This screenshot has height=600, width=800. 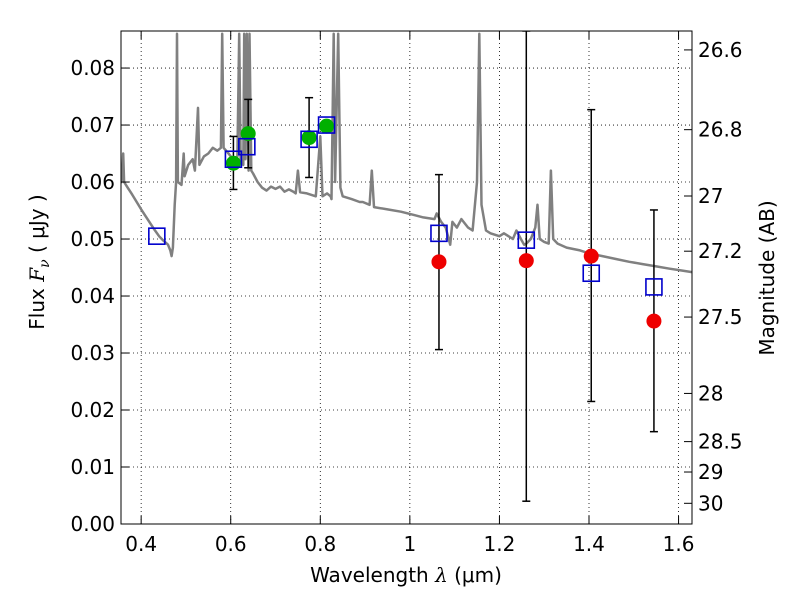 What do you see at coordinates (720, 317) in the screenshot?
I see `magnitude-tick-label: 27.5` at bounding box center [720, 317].